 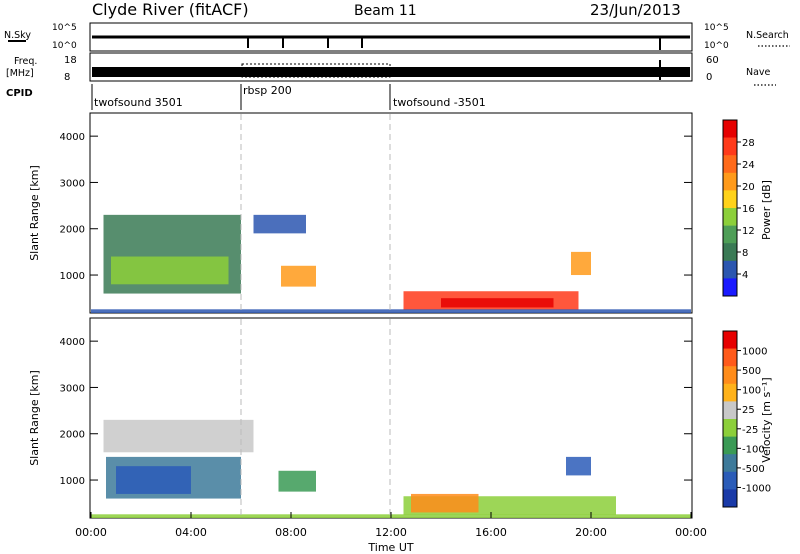 I want to click on freq-label: Freq., so click(x=25, y=61).